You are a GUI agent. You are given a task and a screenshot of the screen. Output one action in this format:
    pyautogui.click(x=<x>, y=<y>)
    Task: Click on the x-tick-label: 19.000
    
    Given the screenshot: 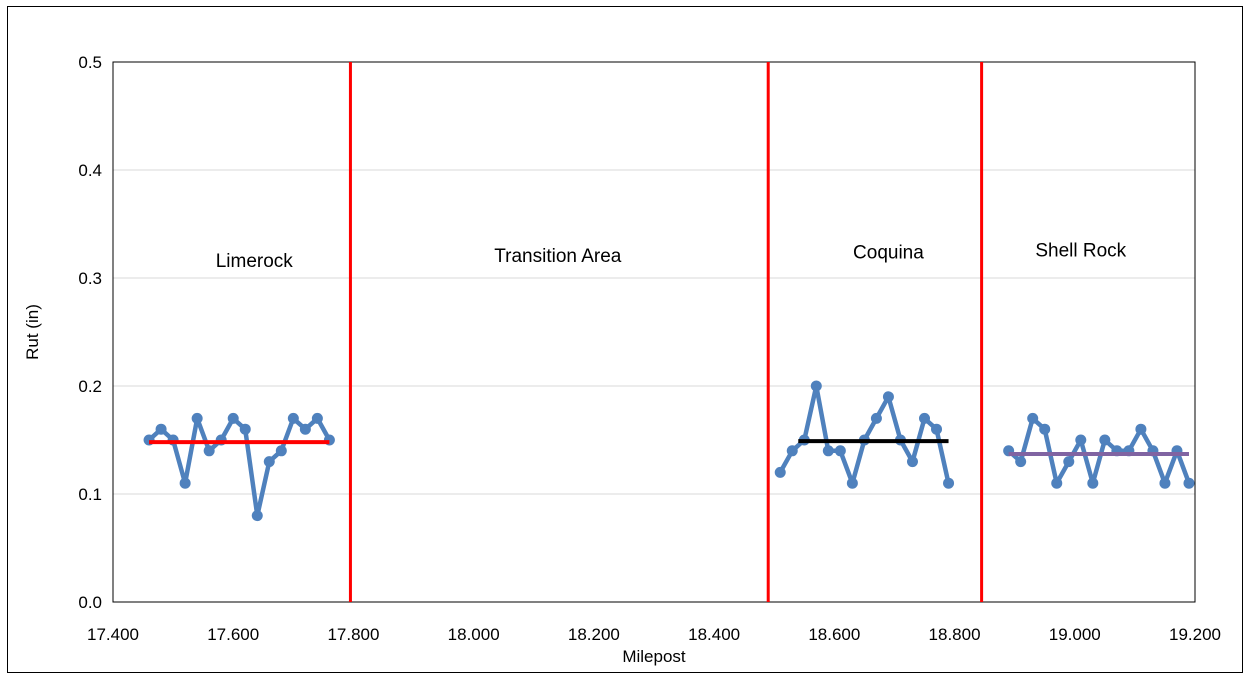 What is the action you would take?
    pyautogui.click(x=1075, y=634)
    